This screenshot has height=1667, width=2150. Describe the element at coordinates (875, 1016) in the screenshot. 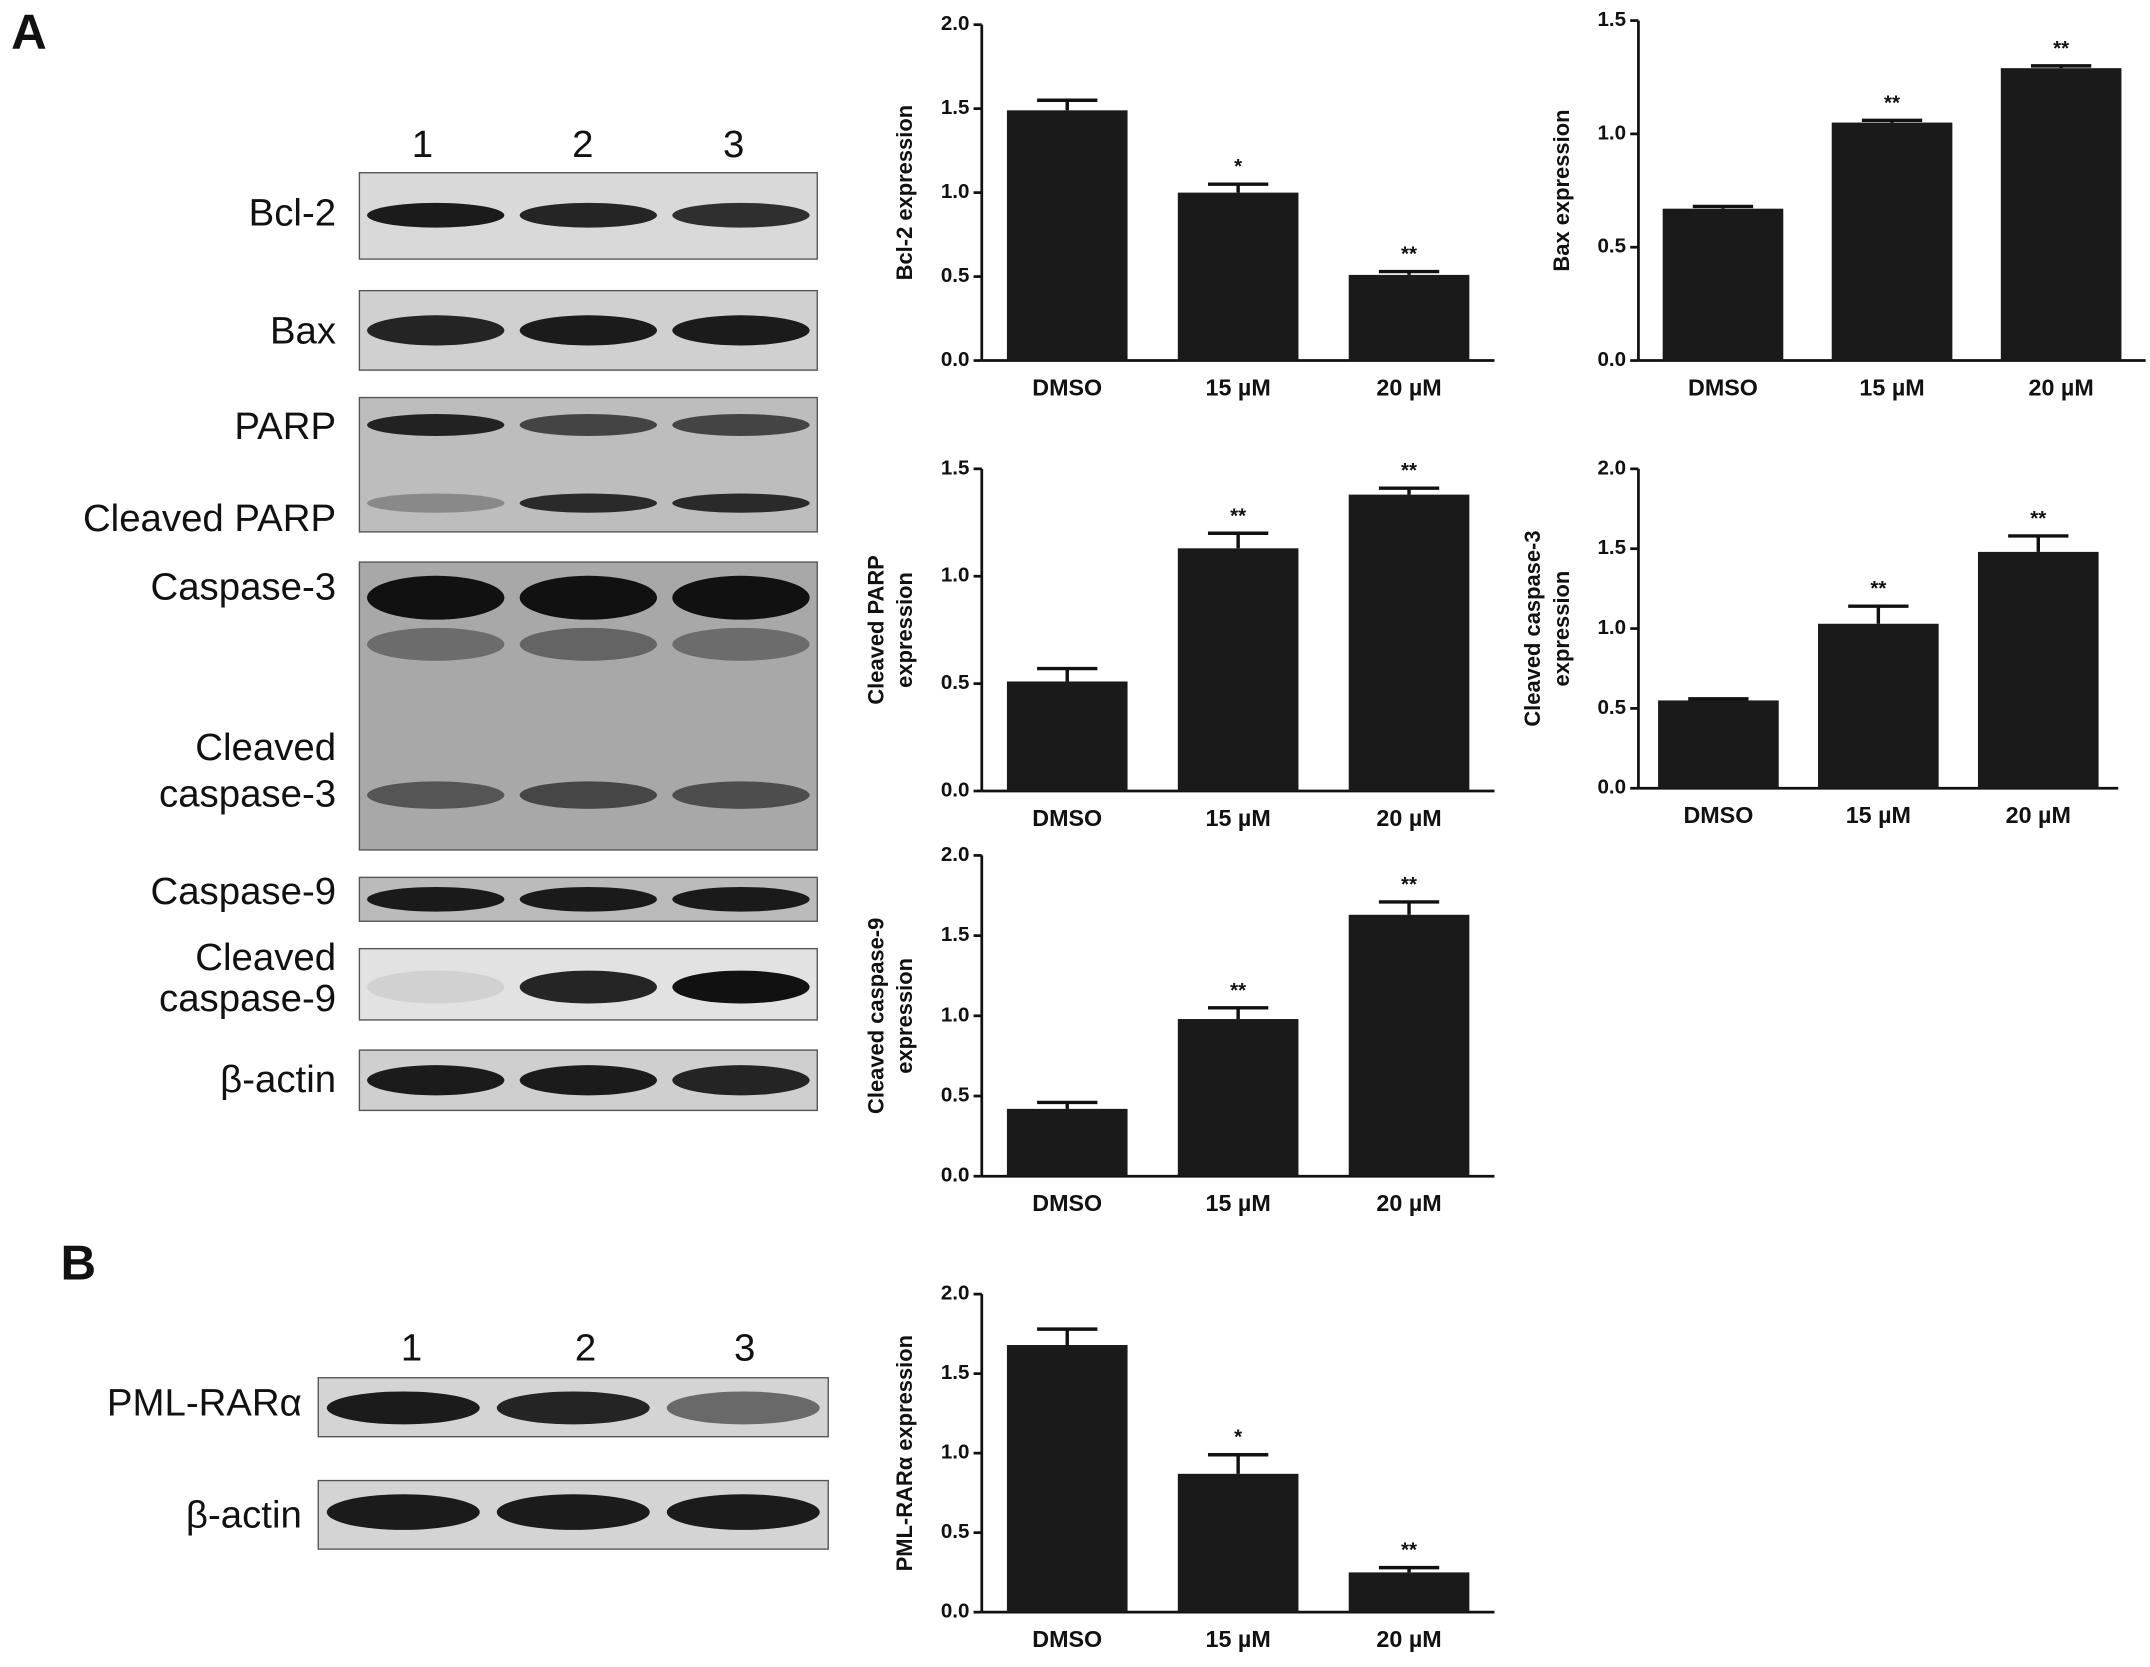

I see `y-axis-label: Cleaved caspase-9` at that location.